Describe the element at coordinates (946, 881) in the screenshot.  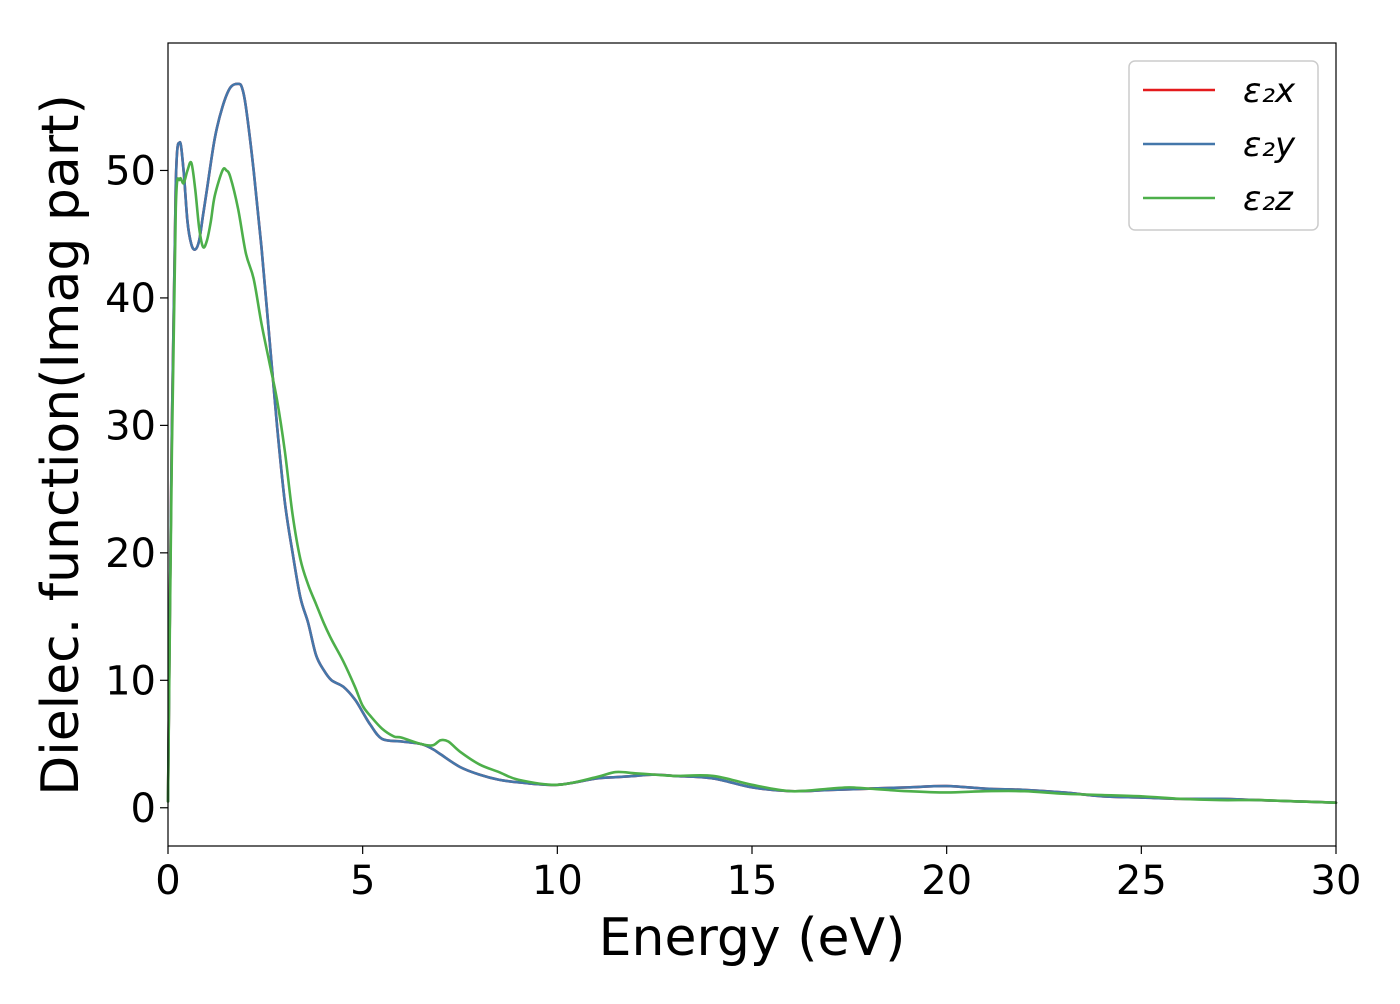
I see `x-tick-label: 20` at that location.